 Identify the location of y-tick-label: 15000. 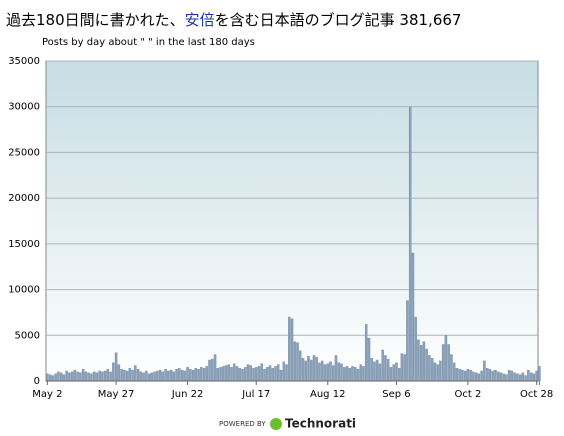
(24, 244).